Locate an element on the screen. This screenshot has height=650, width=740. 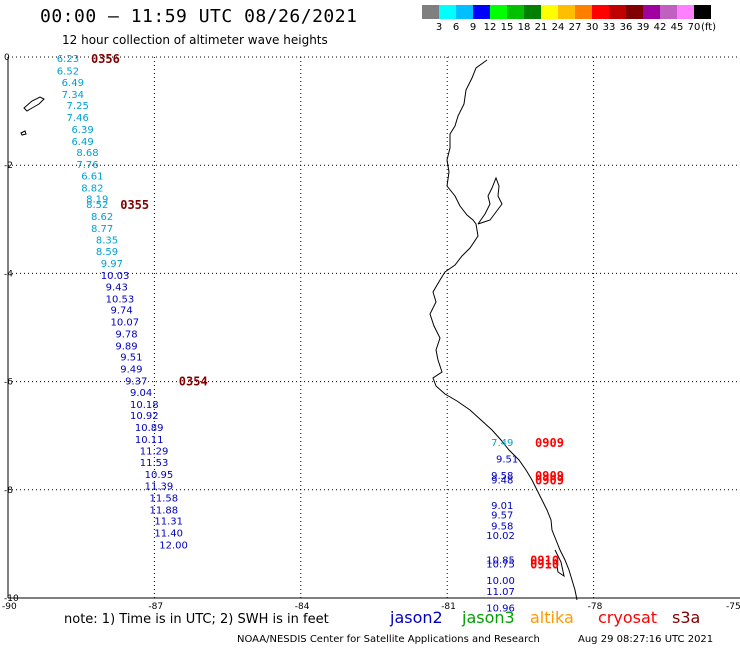
wave-height-label: 10.53 is located at coordinates (120, 299).